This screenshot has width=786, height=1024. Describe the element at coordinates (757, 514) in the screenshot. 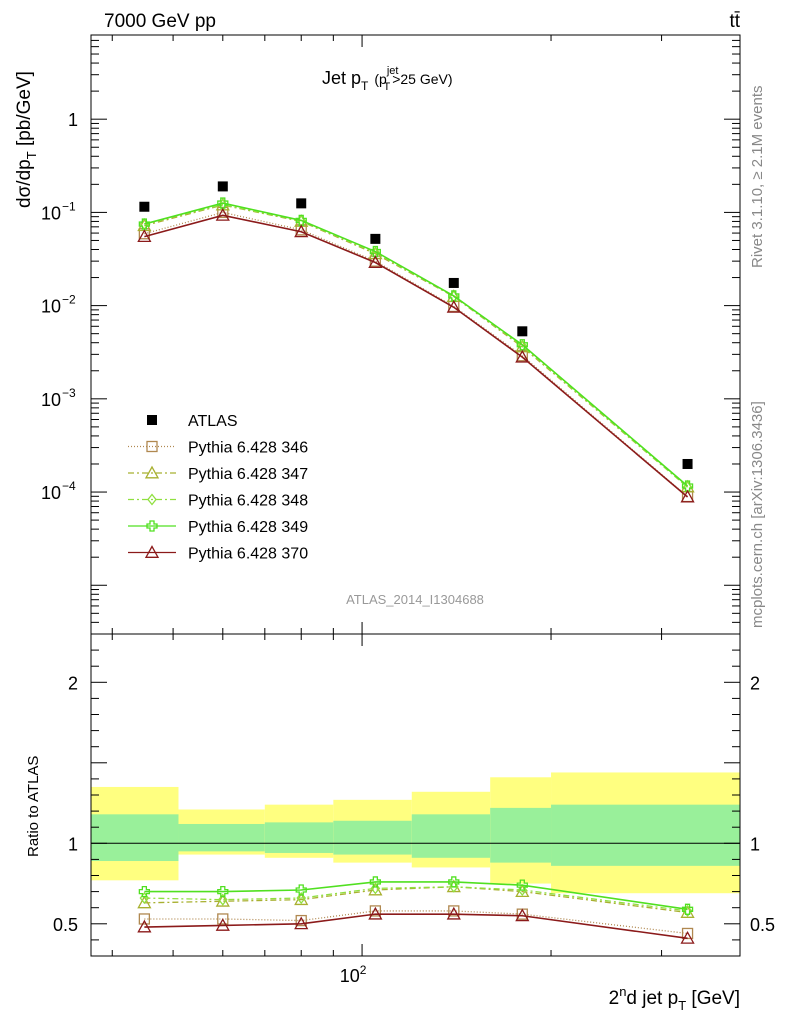

I see `mcplots-label: mcplots.cern.ch [arXiv:1306.3436]` at that location.